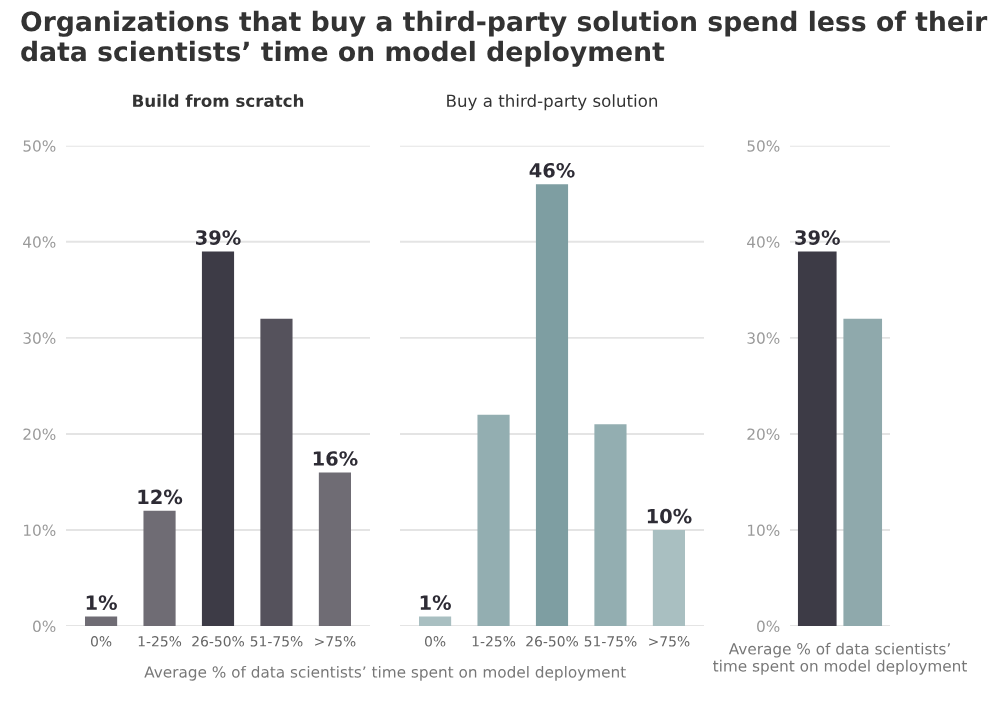 The width and height of the screenshot is (1000, 718). What do you see at coordinates (160, 497) in the screenshot?
I see `data-label: 12%` at bounding box center [160, 497].